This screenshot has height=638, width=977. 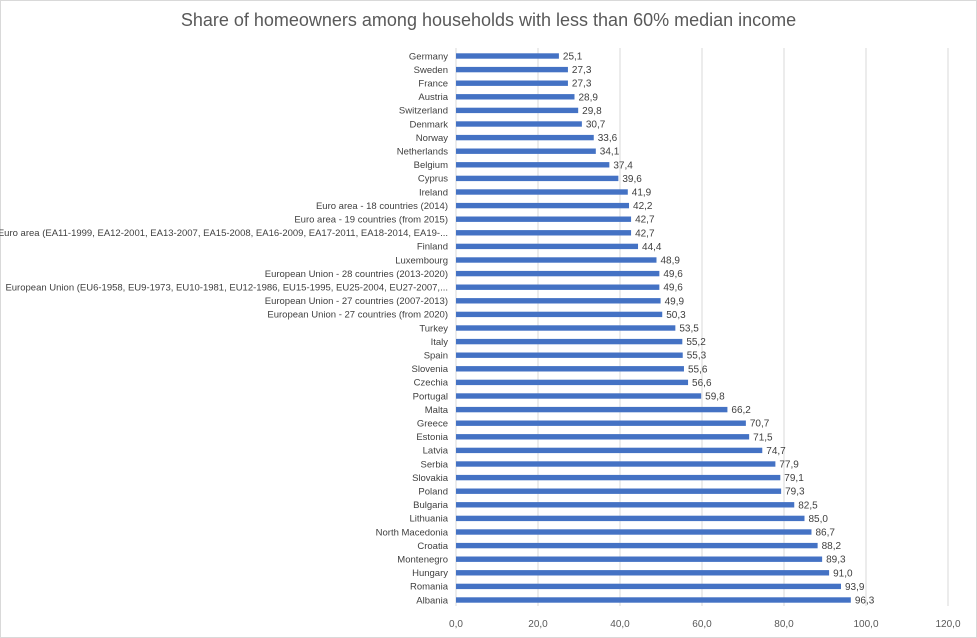 What do you see at coordinates (422, 152) in the screenshot?
I see `category-label: Netherlands` at bounding box center [422, 152].